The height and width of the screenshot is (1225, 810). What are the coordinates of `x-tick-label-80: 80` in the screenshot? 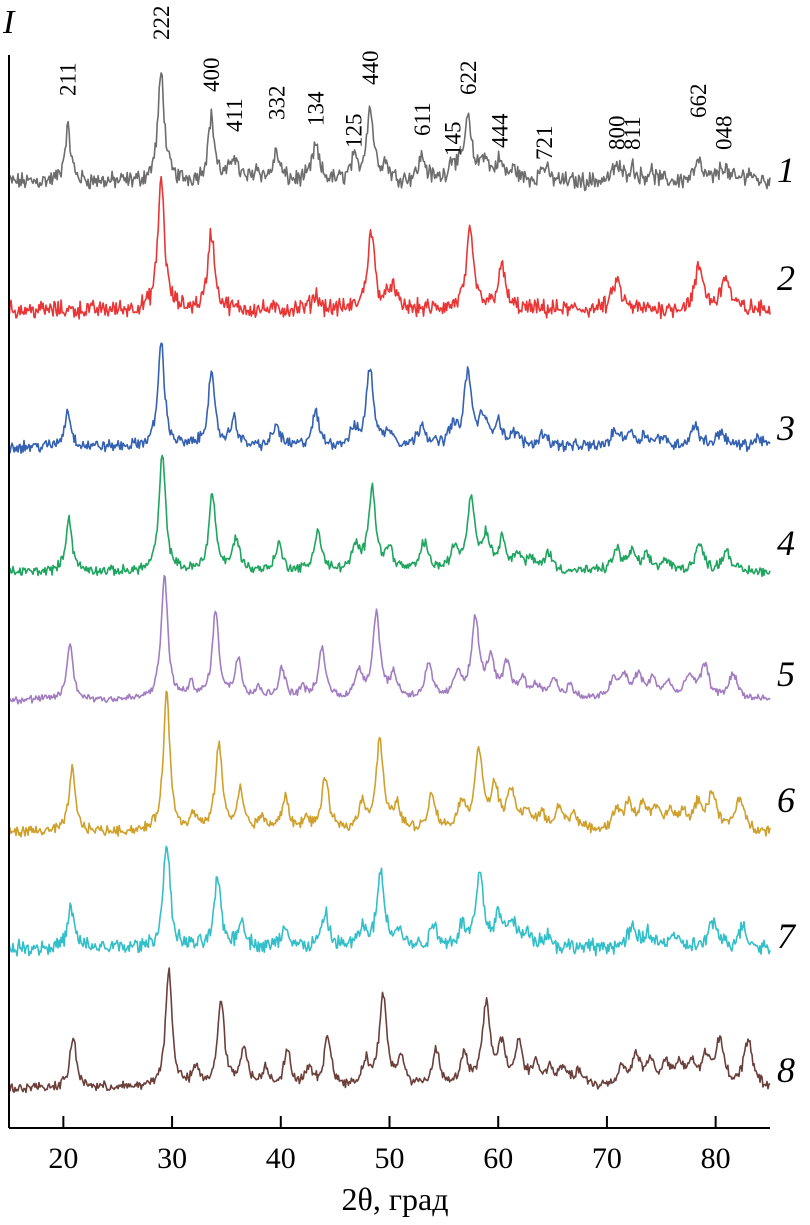 It's located at (716, 1158).